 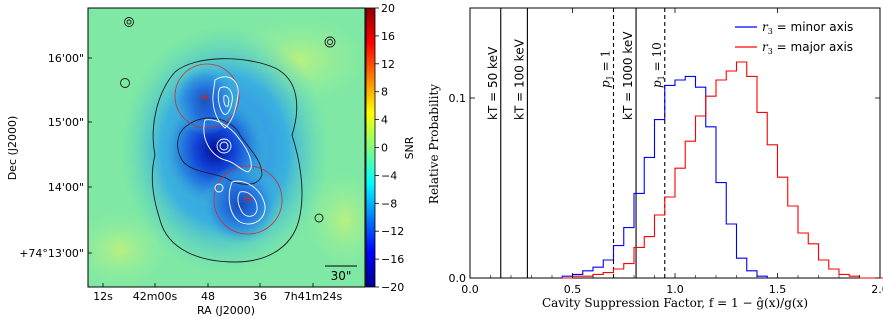 What do you see at coordinates (458, 98) in the screenshot?
I see `hist-y-tick-label: 0.1` at bounding box center [458, 98].